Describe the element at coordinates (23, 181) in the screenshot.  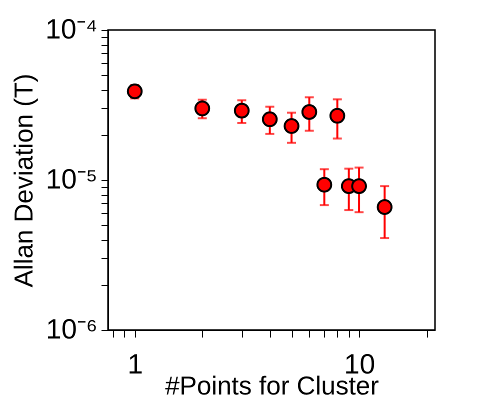
I see `y-axis-title: Allan Deviation (T)` at that location.